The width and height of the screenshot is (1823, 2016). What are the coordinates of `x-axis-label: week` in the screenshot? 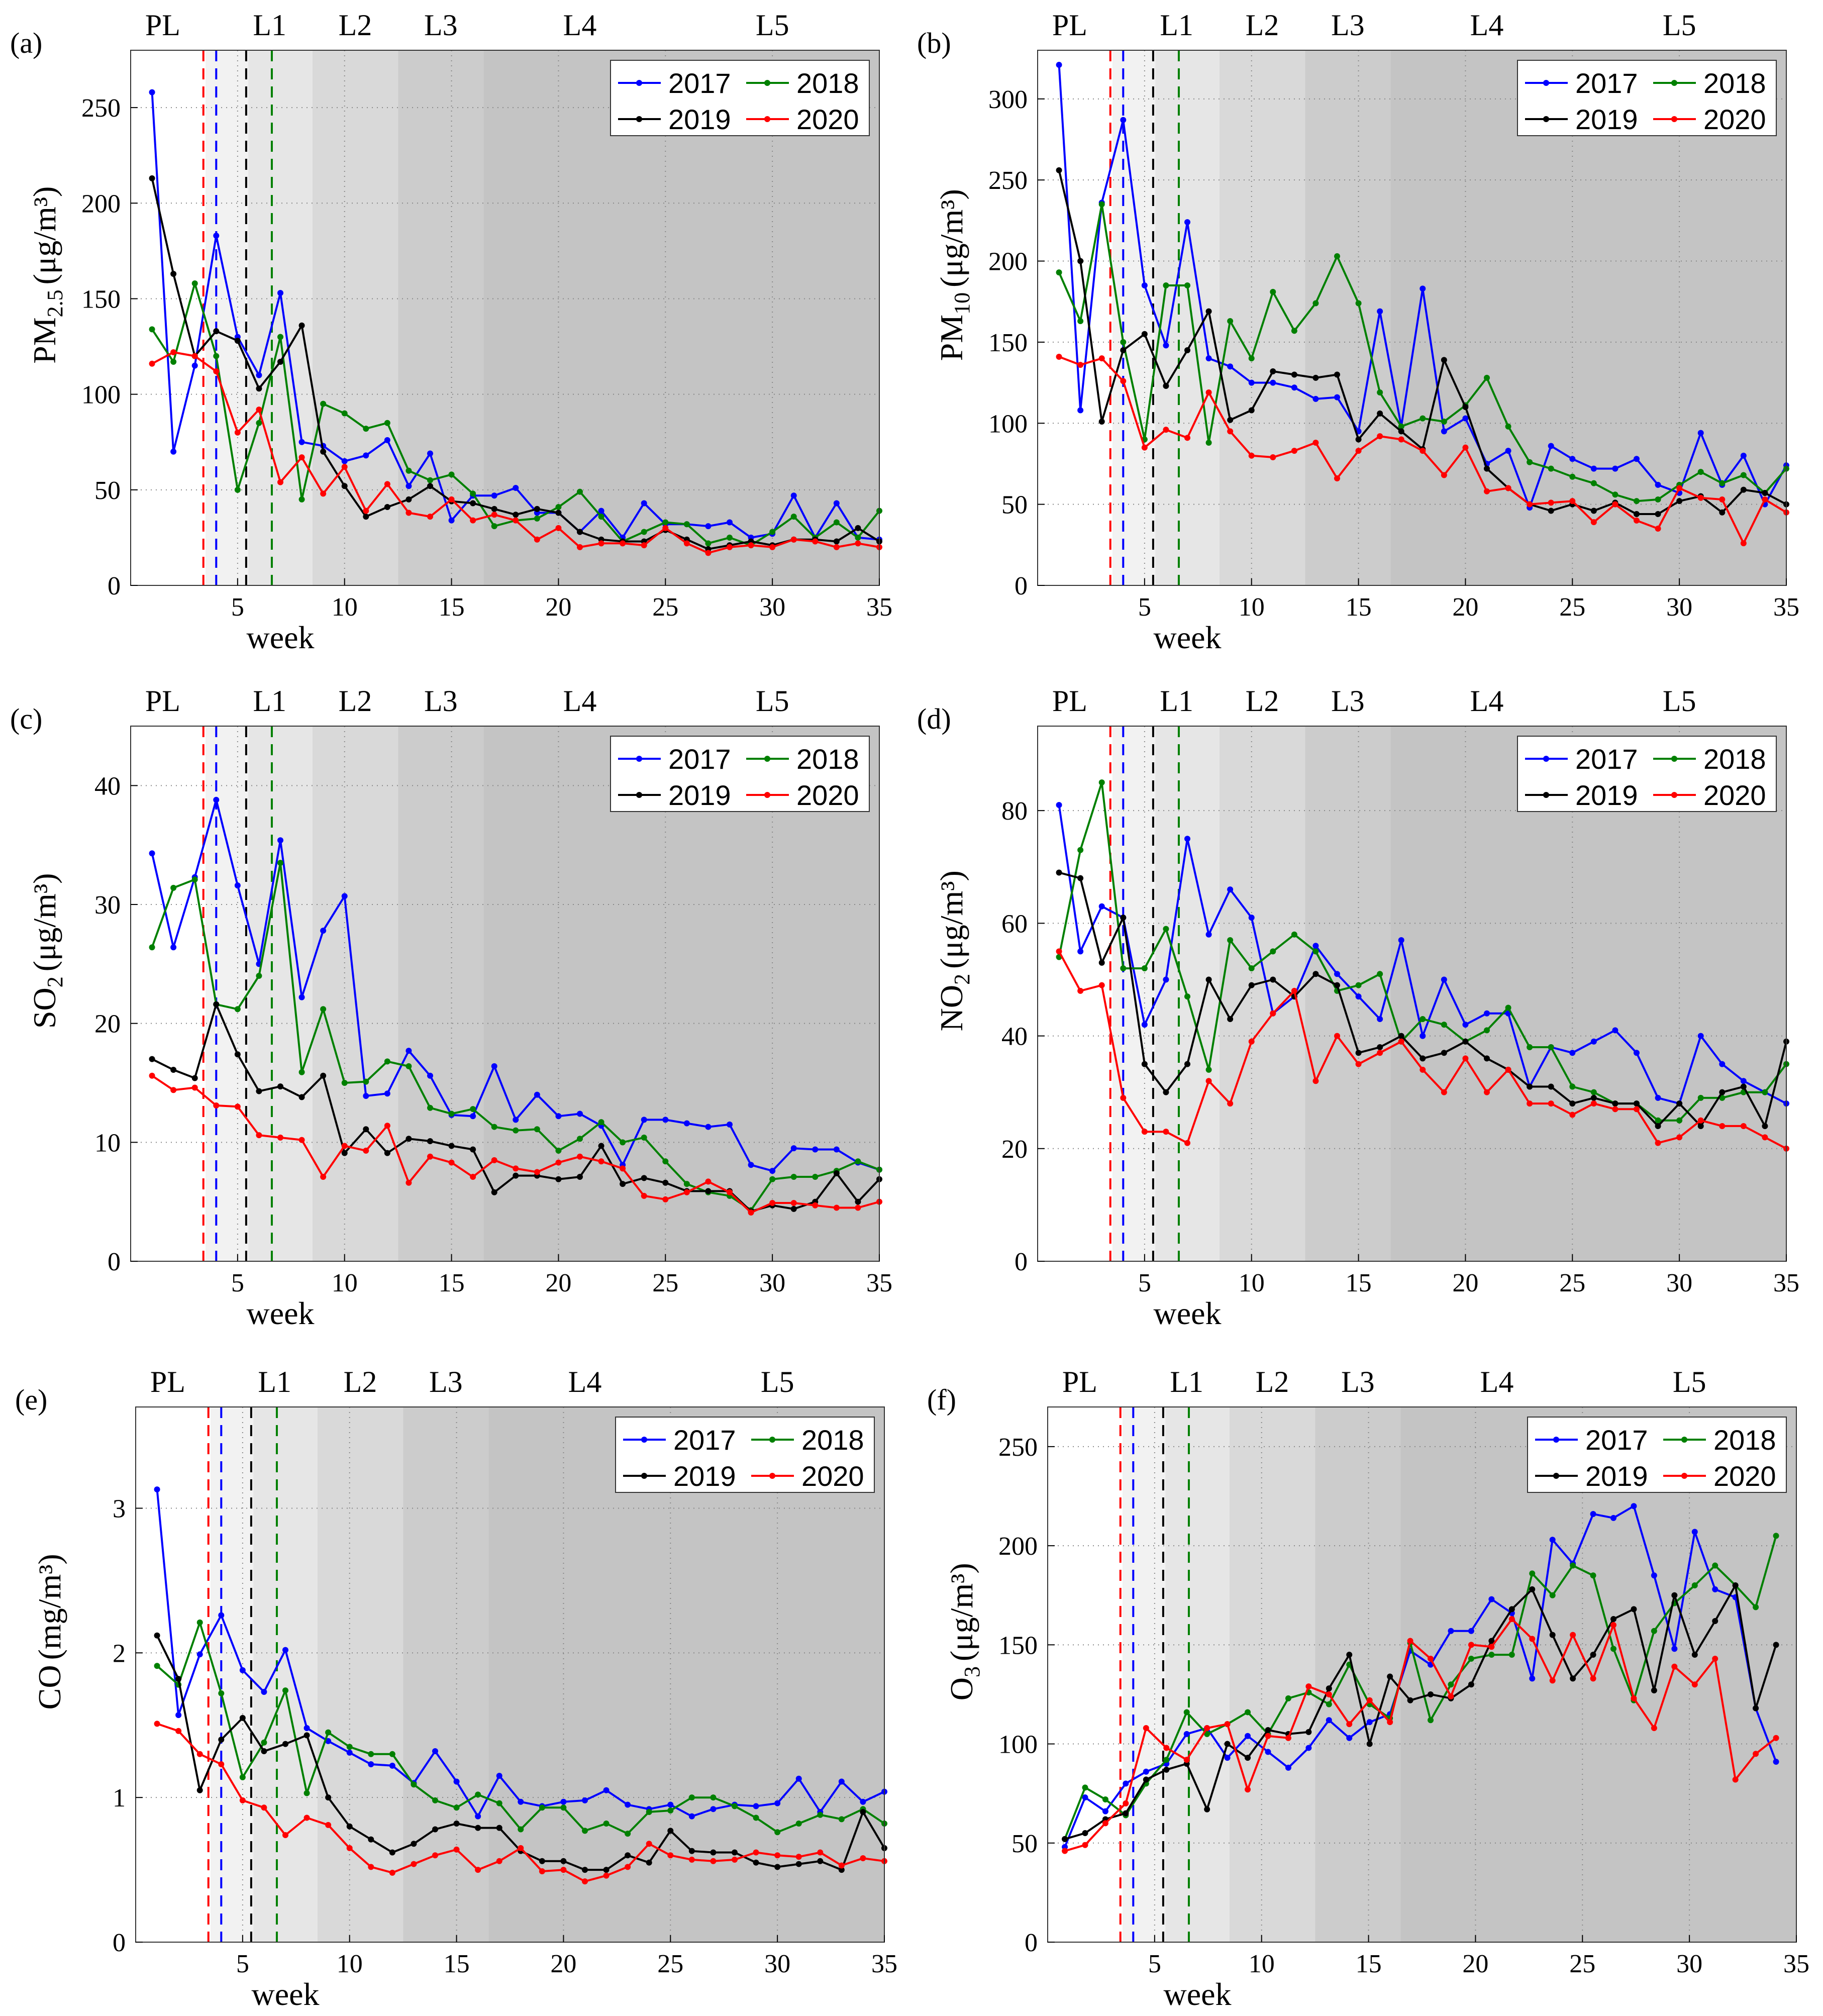 It's located at (1197, 1994).